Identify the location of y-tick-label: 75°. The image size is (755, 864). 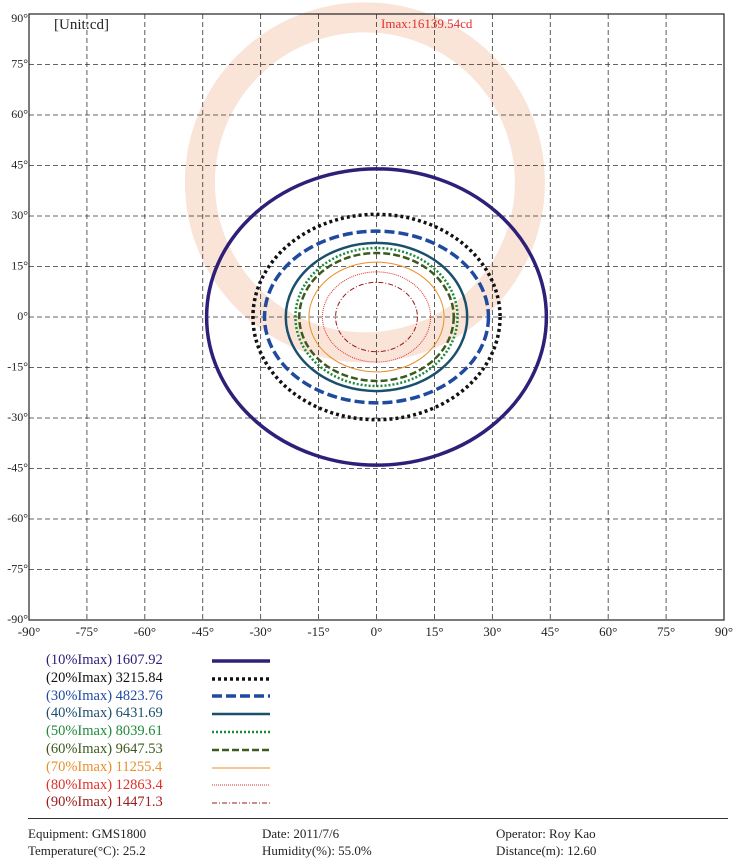
(19, 64).